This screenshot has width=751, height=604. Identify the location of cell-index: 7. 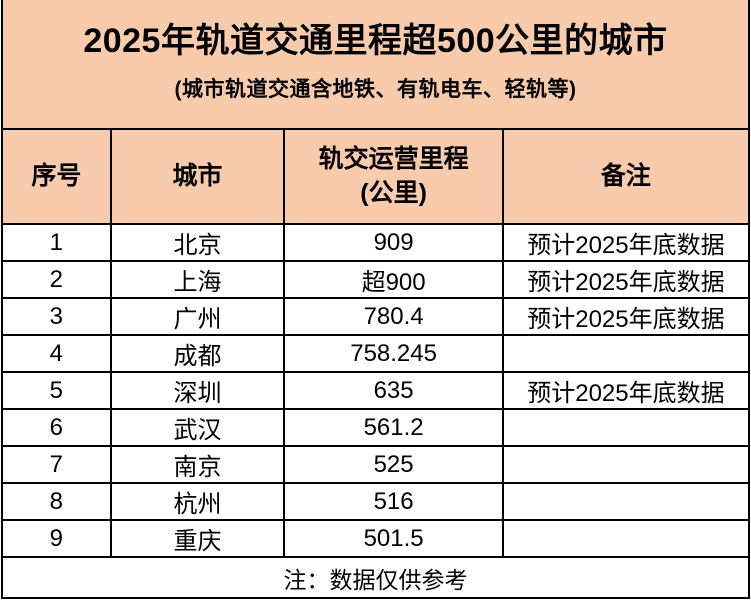
(56, 464).